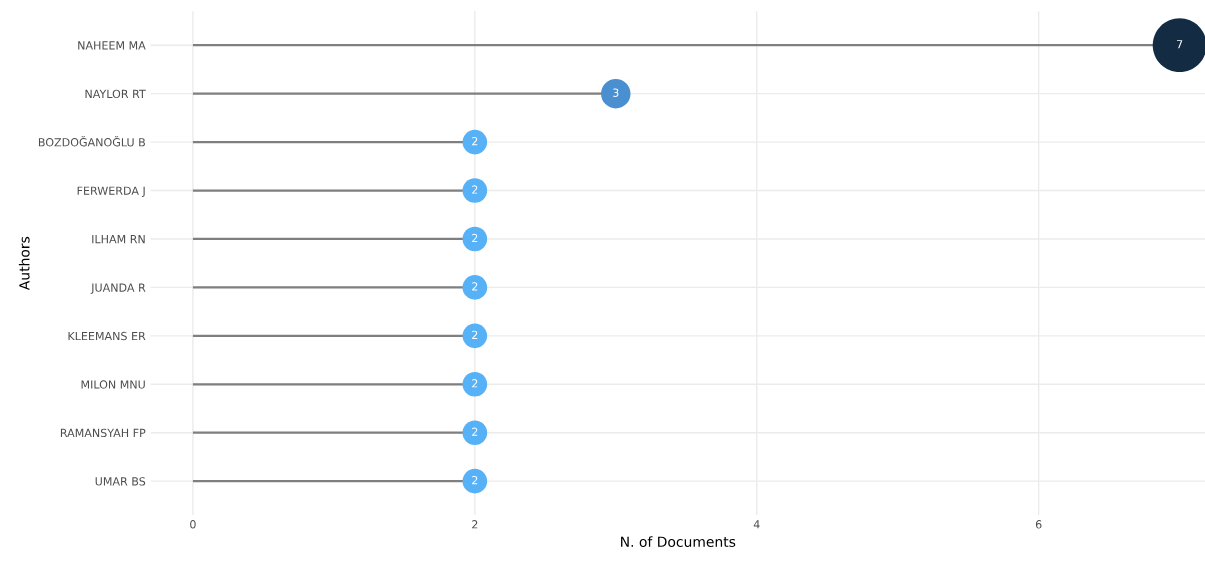 This screenshot has width=1205, height=566. I want to click on x-tick-label: 2, so click(475, 524).